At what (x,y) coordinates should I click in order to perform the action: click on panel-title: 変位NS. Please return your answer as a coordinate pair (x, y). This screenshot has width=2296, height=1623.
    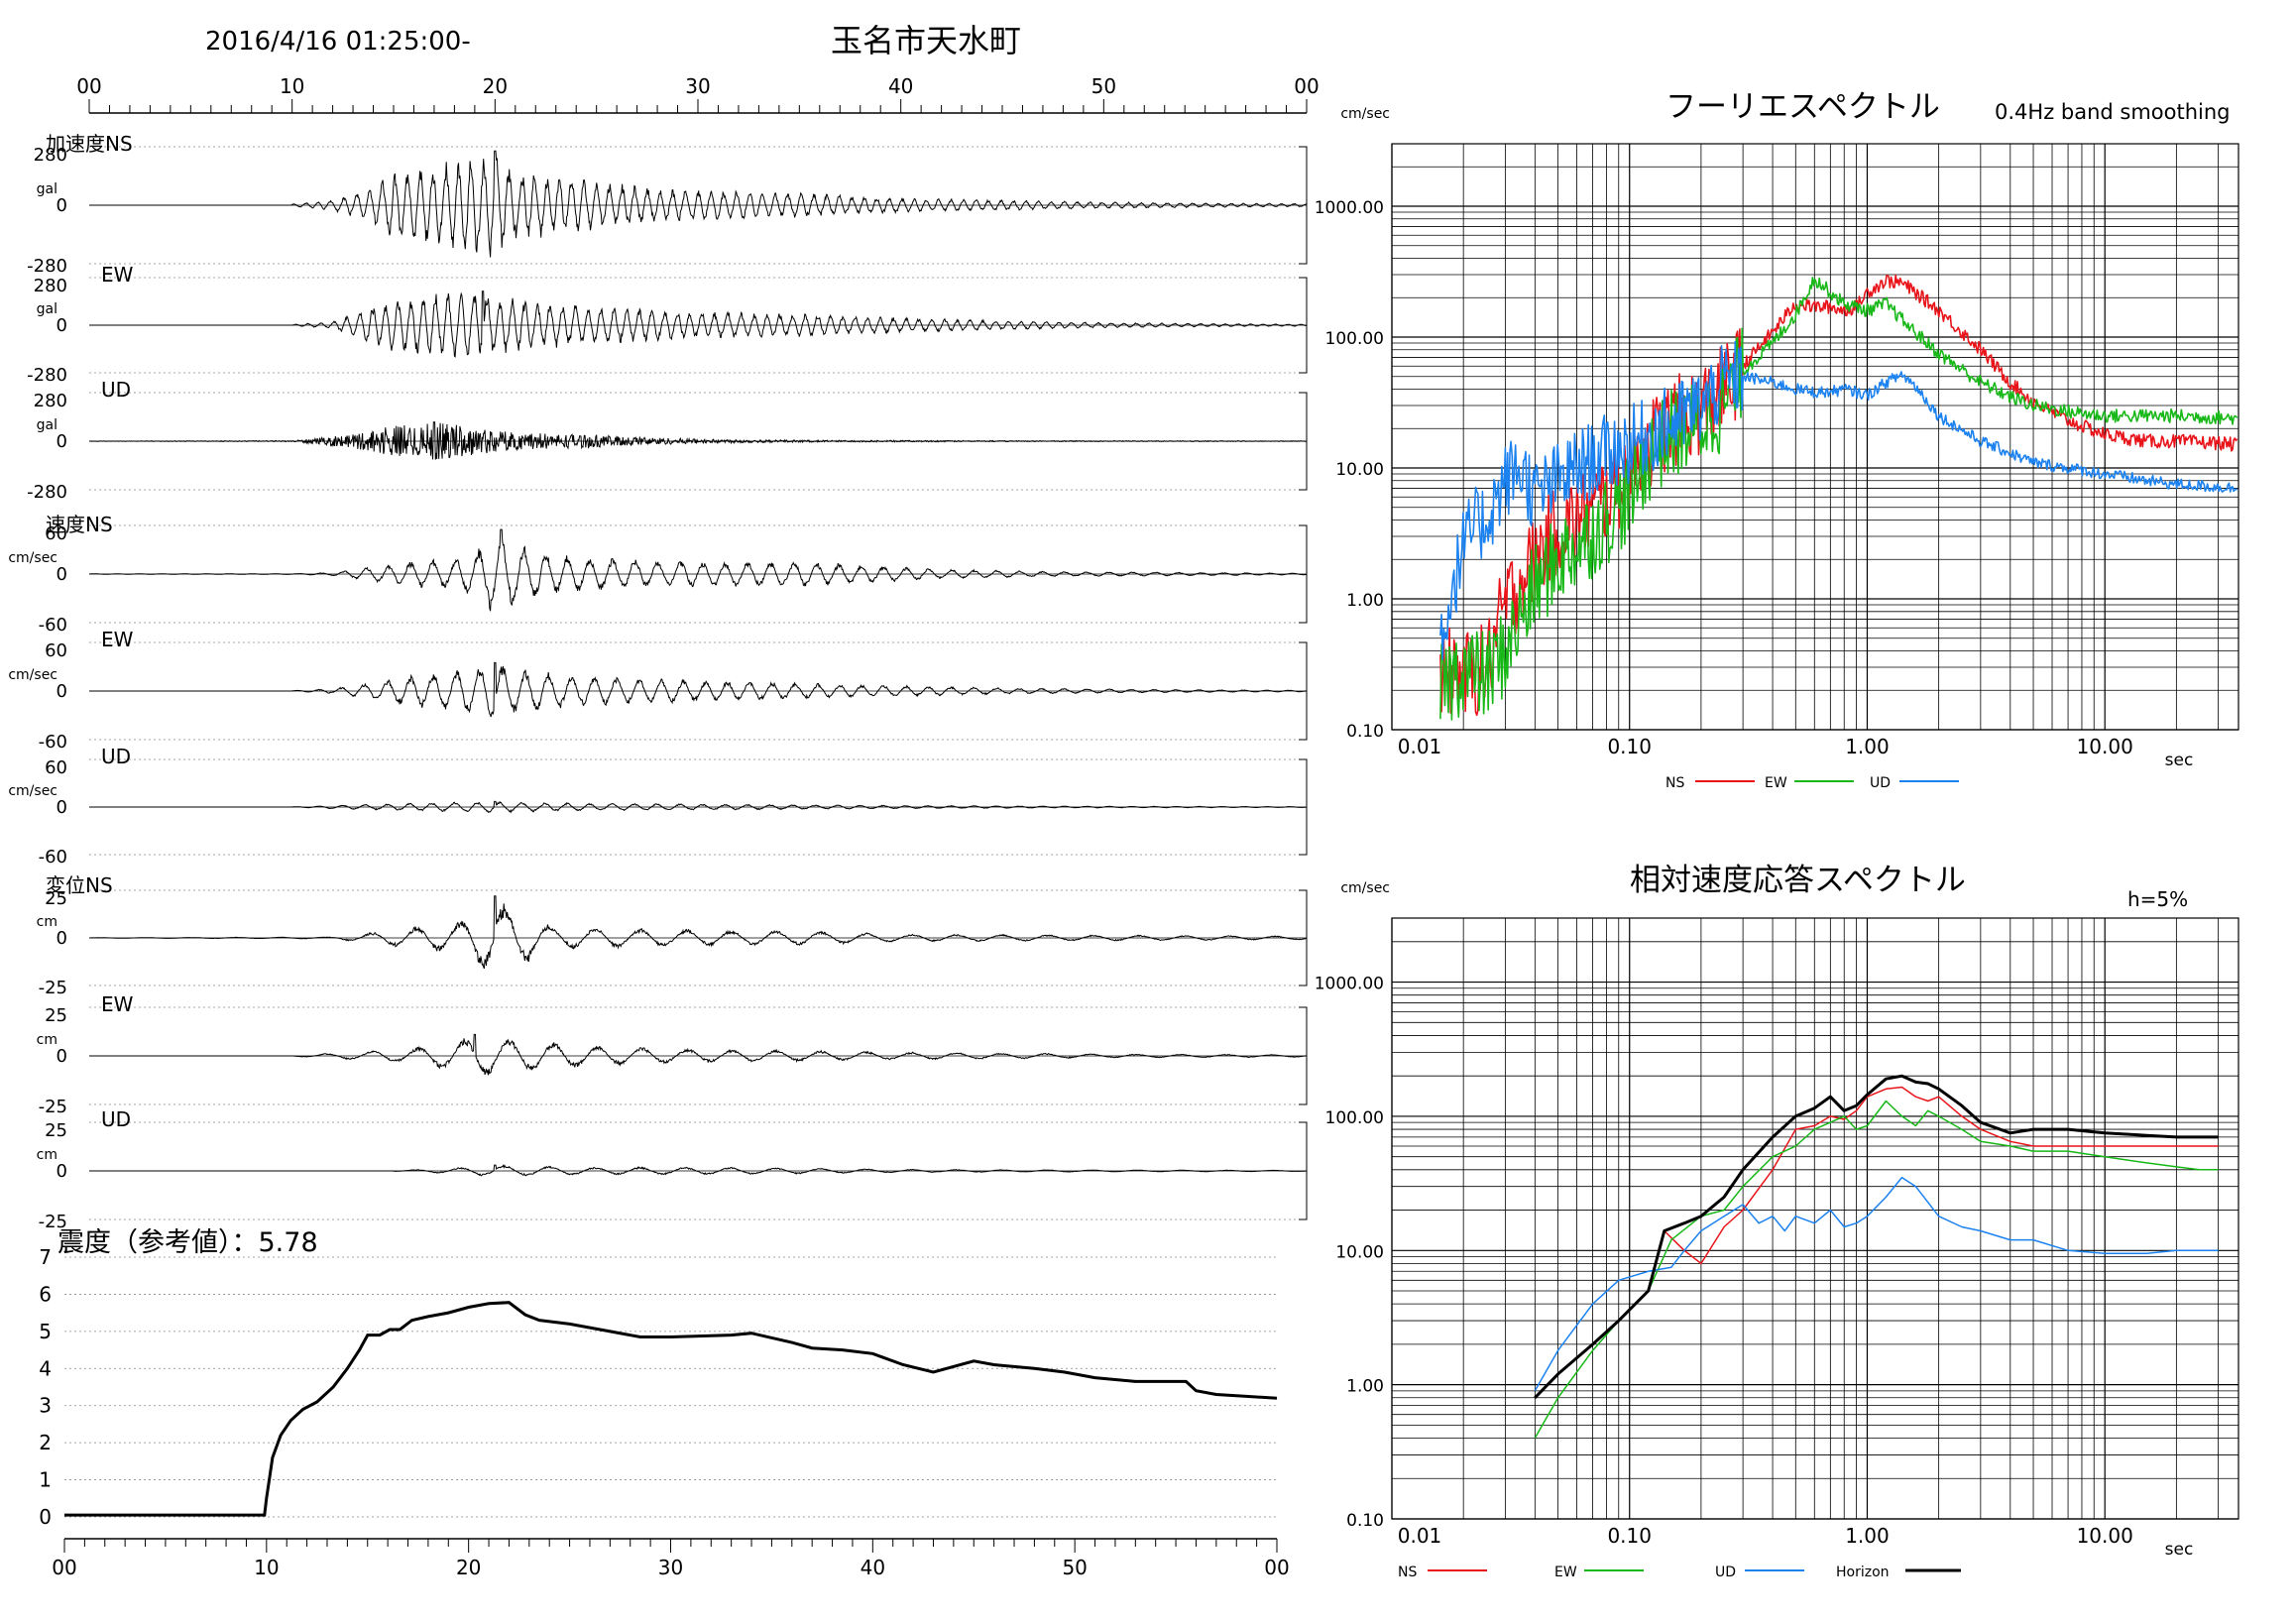
    Looking at the image, I should click on (79, 885).